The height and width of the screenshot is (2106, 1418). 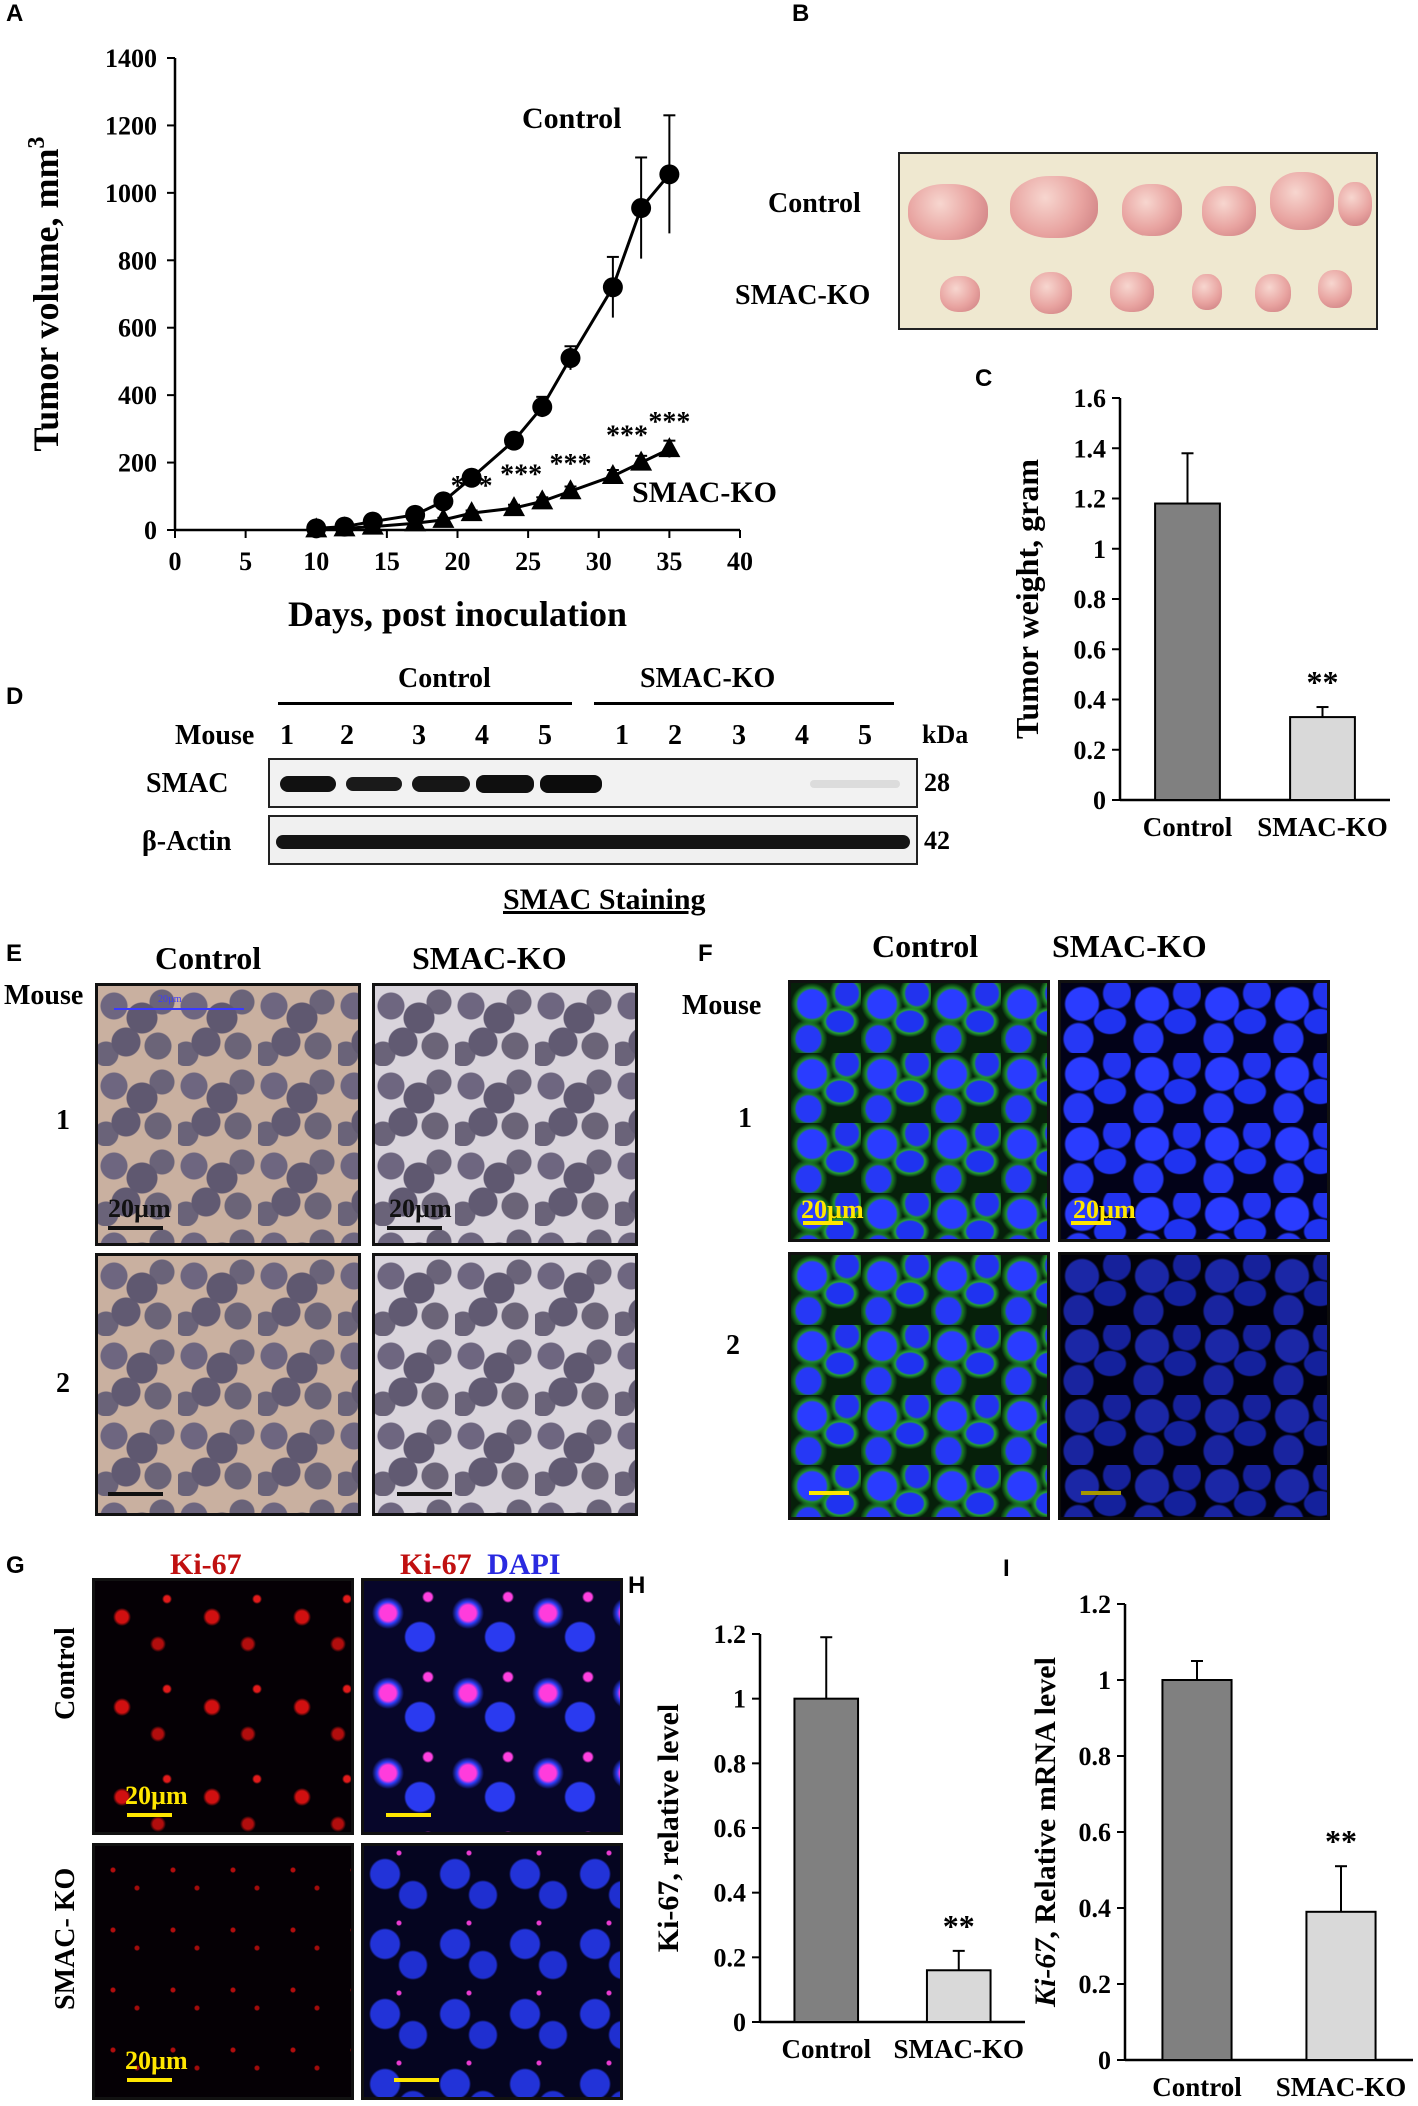 What do you see at coordinates (984, 378) in the screenshot?
I see `panel-label-c: C` at bounding box center [984, 378].